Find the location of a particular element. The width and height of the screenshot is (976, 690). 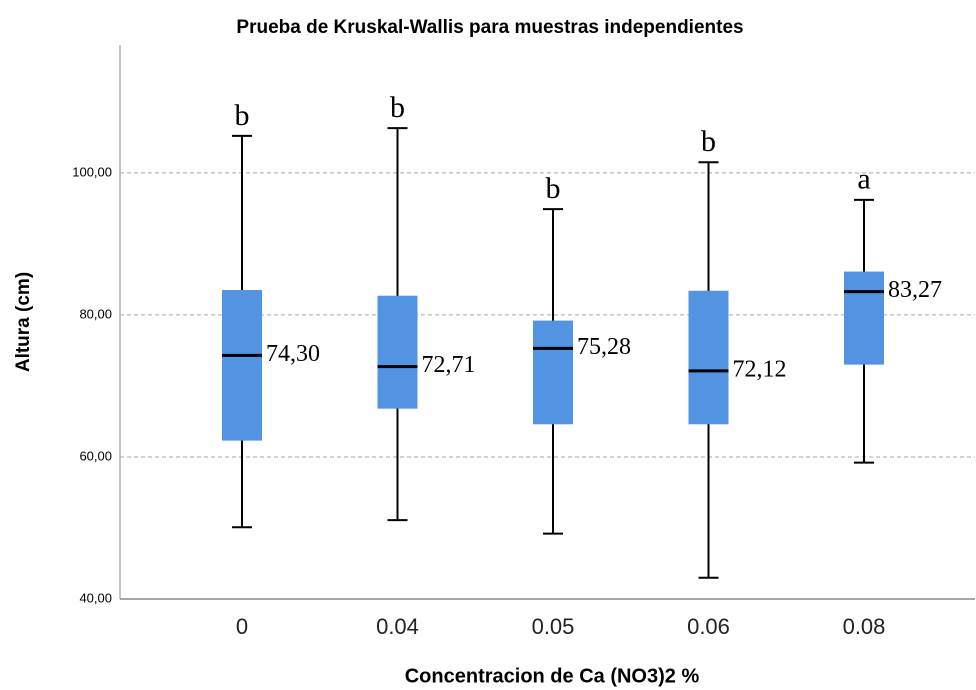

y-tick-label: 40,00 is located at coordinates (95, 597).